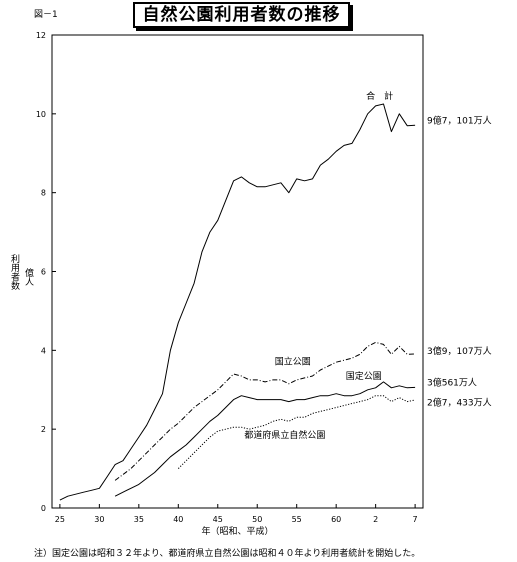 The height and width of the screenshot is (562, 517). Describe the element at coordinates (459, 351) in the screenshot. I see `series-end-label-1: 3億9，107万人` at that location.